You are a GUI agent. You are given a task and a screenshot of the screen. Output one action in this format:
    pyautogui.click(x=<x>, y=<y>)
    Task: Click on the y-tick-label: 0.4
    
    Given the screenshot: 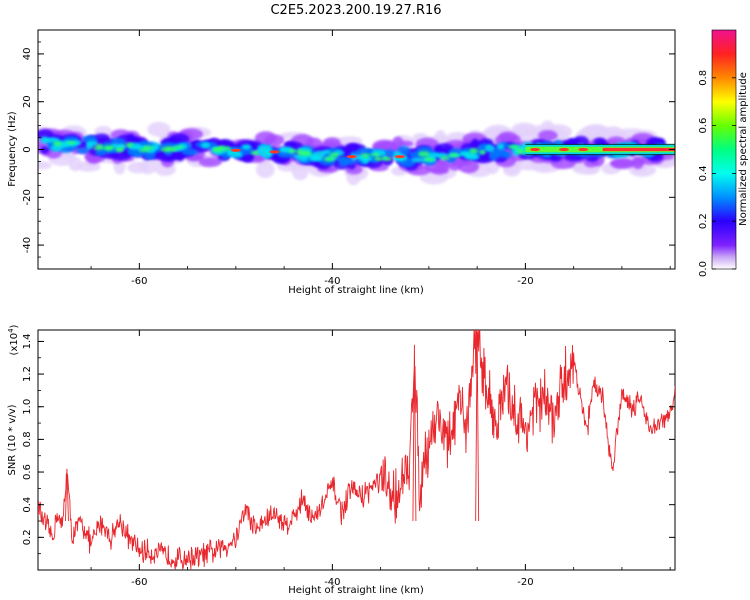 What is the action you would take?
    pyautogui.click(x=27, y=505)
    